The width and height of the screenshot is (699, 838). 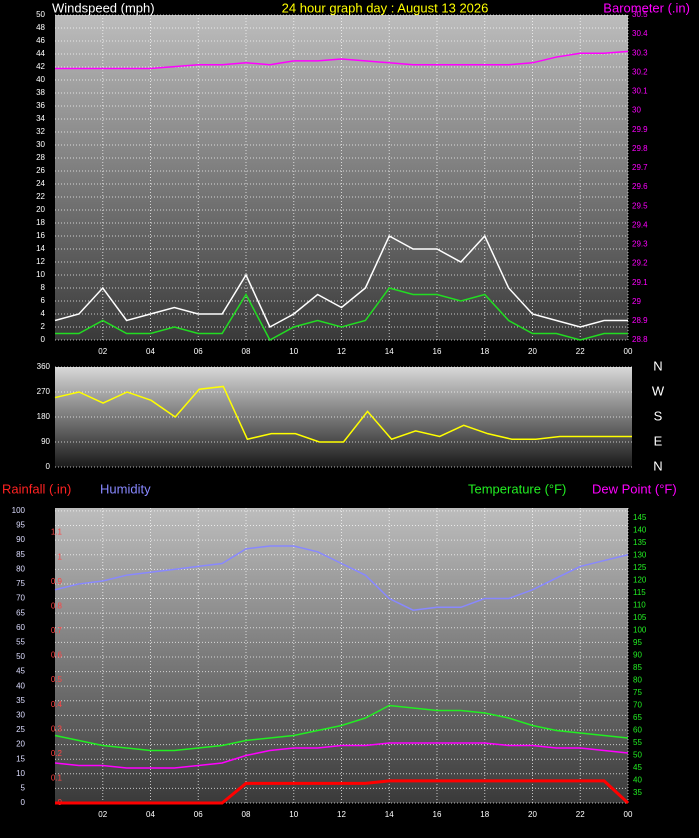 I want to click on y2-tick-label: 30, so click(x=636, y=110).